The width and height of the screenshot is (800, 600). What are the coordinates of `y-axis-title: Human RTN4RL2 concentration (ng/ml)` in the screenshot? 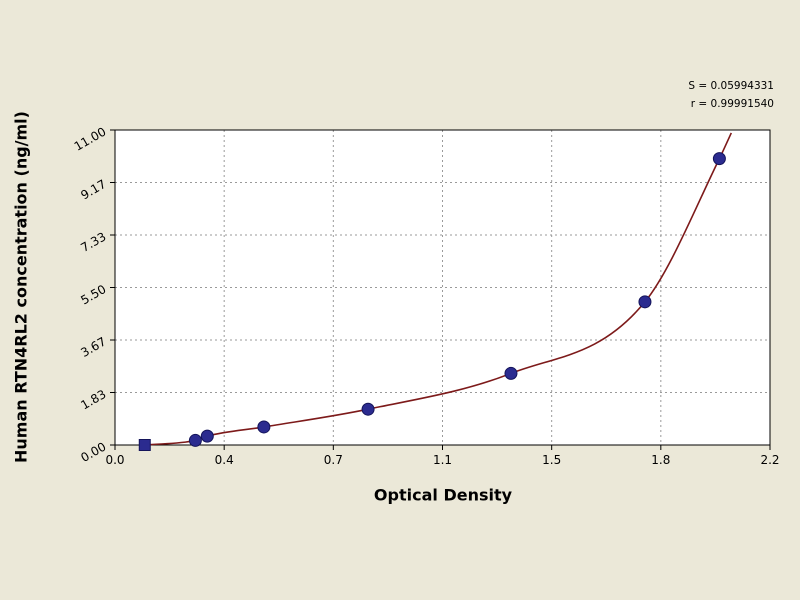 It's located at (21, 287).